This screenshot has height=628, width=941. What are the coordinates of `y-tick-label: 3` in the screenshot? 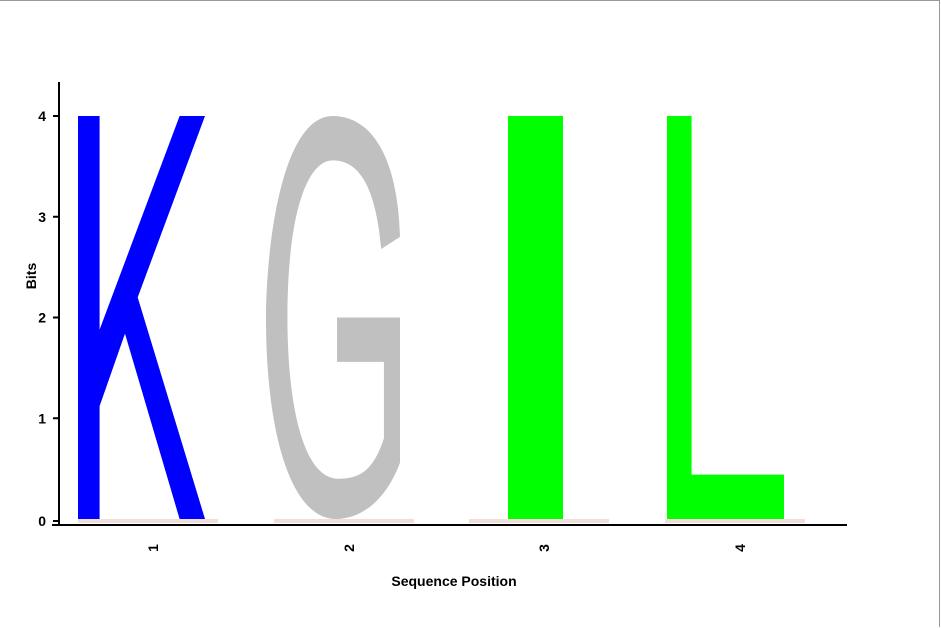 It's located at (42, 217).